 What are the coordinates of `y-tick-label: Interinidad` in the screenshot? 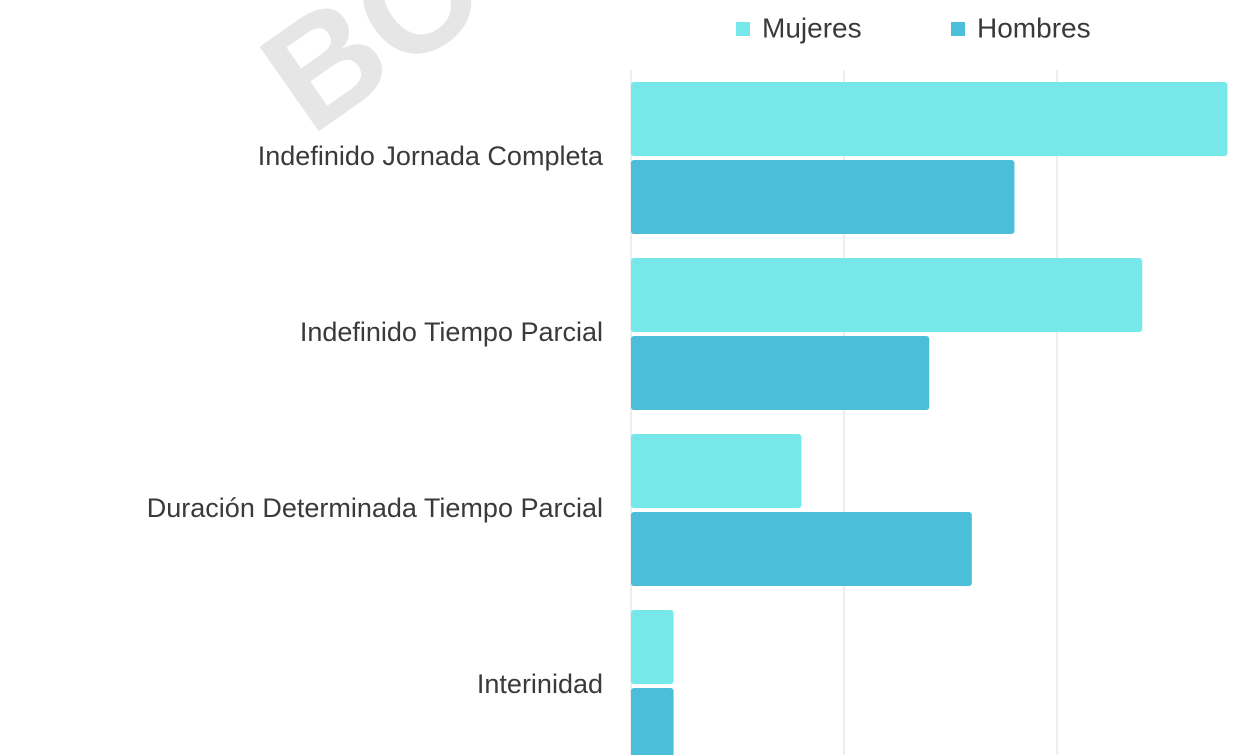 It's located at (540, 684).